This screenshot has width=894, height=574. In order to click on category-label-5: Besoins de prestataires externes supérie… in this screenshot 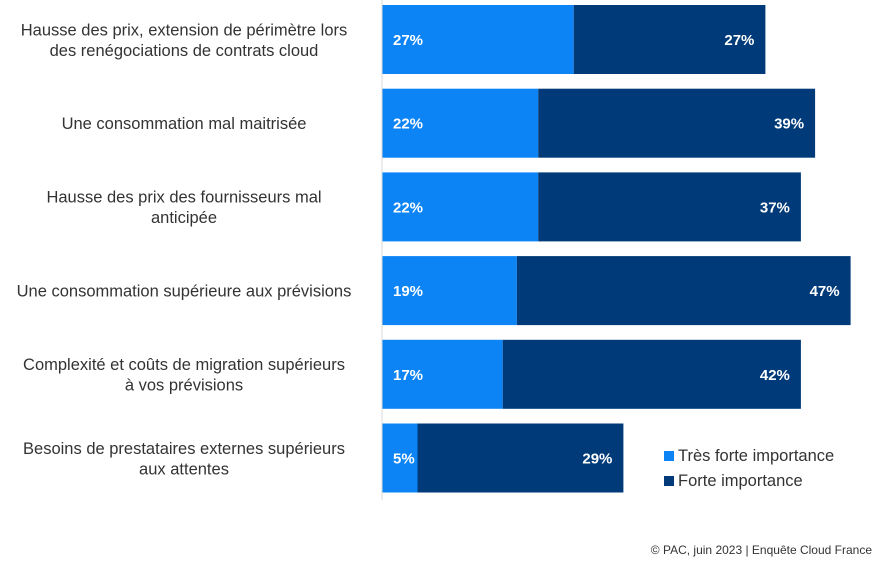, I will do `click(184, 459)`.